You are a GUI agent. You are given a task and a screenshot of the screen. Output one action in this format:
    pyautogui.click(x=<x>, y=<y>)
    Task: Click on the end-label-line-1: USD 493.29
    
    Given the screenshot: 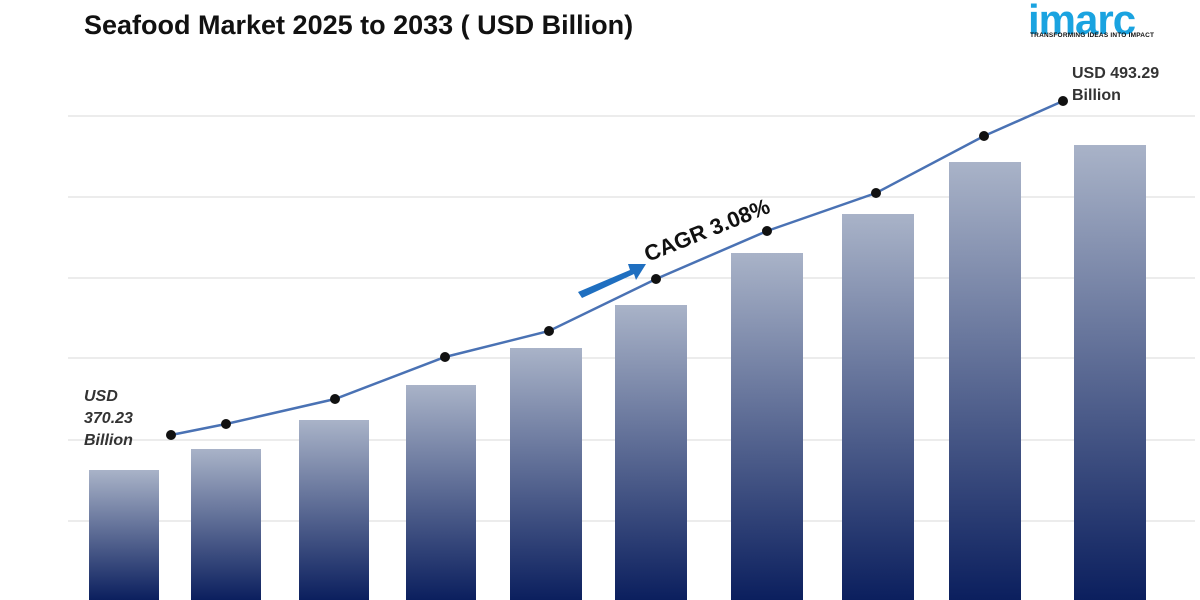 What is the action you would take?
    pyautogui.click(x=1115, y=73)
    